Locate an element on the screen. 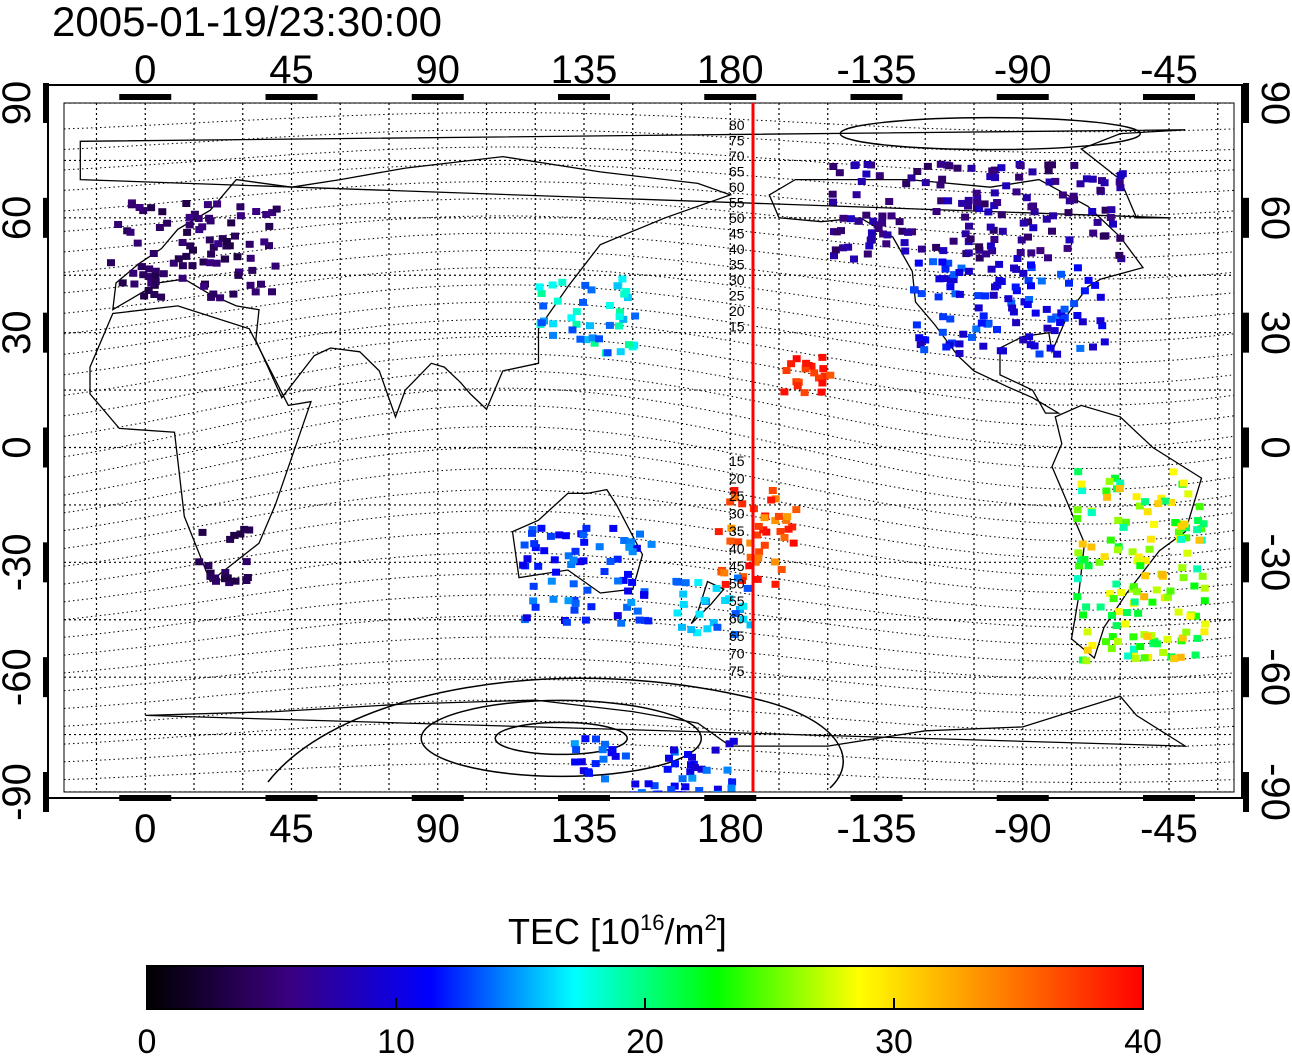 The image size is (1292, 1057). bottom-lon-tick-label: 90 is located at coordinates (438, 829).